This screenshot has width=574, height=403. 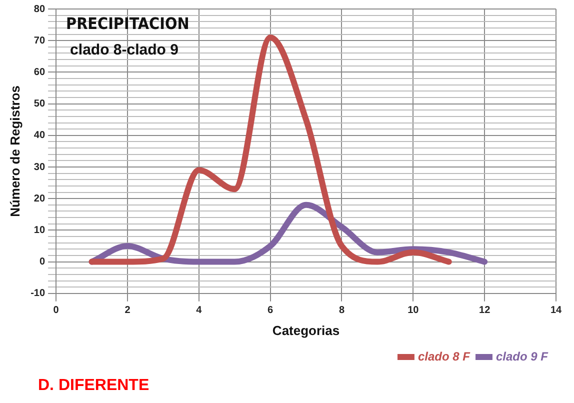 I want to click on y-tick-label: 30, so click(x=40, y=167).